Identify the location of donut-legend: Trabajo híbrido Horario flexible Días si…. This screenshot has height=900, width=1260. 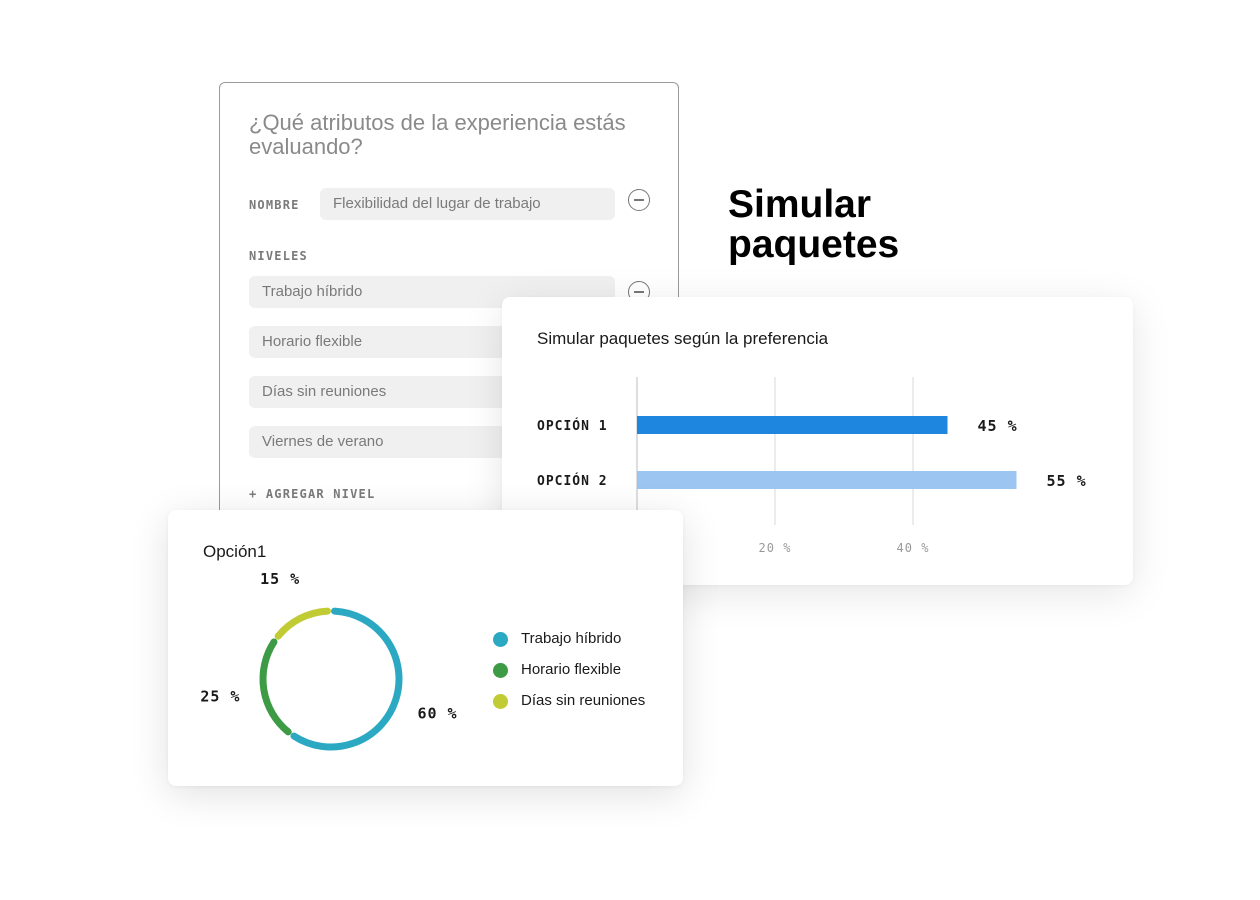
(569, 675).